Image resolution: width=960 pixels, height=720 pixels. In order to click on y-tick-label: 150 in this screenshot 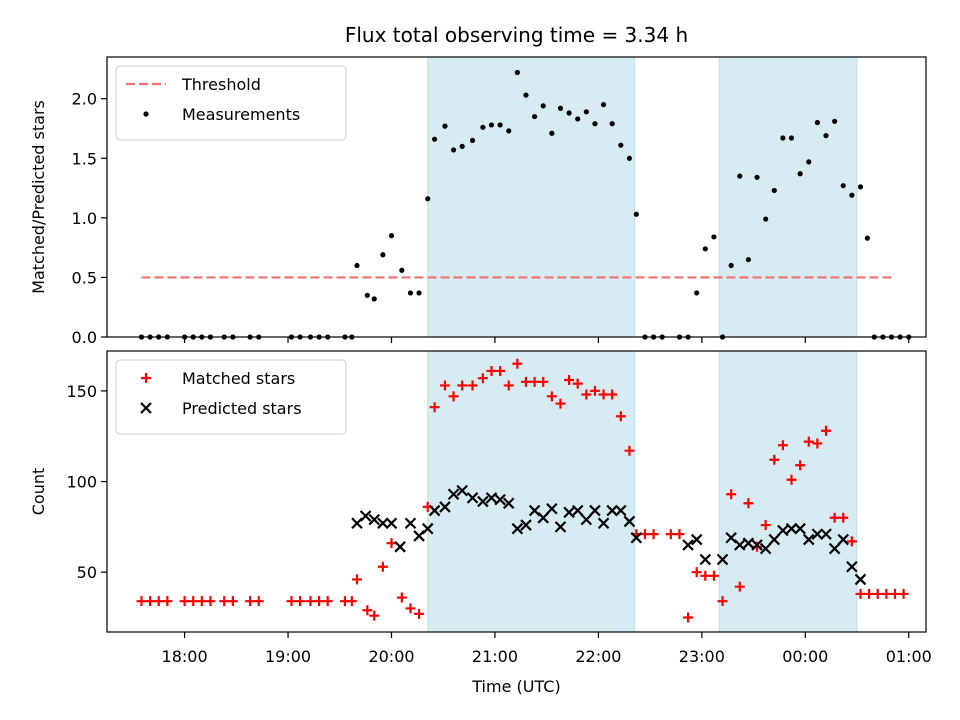, I will do `click(81, 391)`.